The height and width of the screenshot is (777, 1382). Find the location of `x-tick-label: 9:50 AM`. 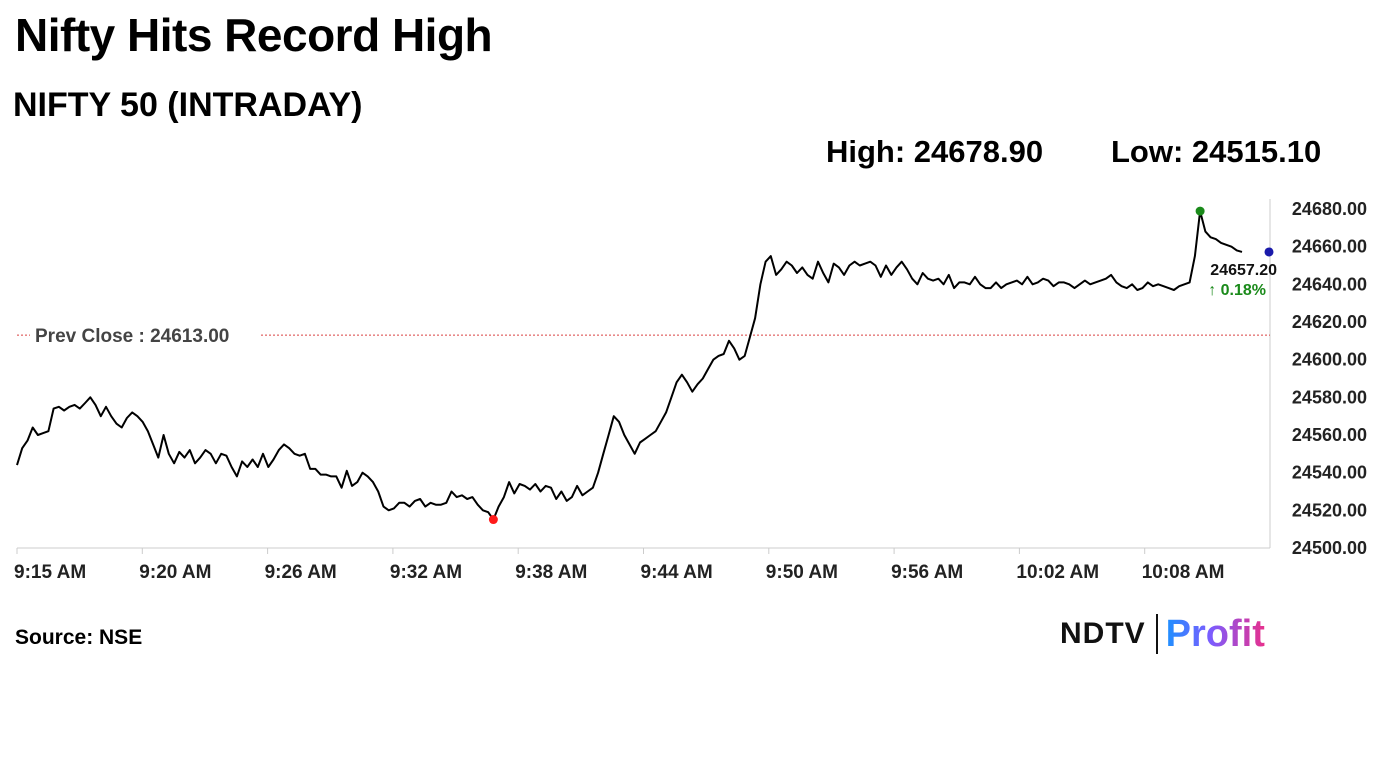

x-tick-label: 9:50 AM is located at coordinates (802, 572).